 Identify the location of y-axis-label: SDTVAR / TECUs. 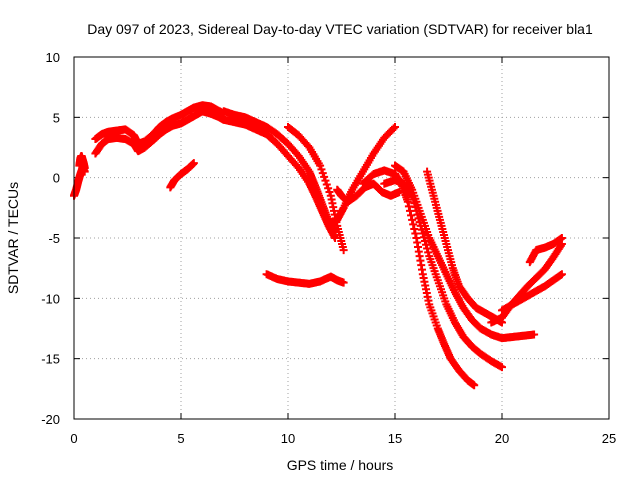
(13, 238).